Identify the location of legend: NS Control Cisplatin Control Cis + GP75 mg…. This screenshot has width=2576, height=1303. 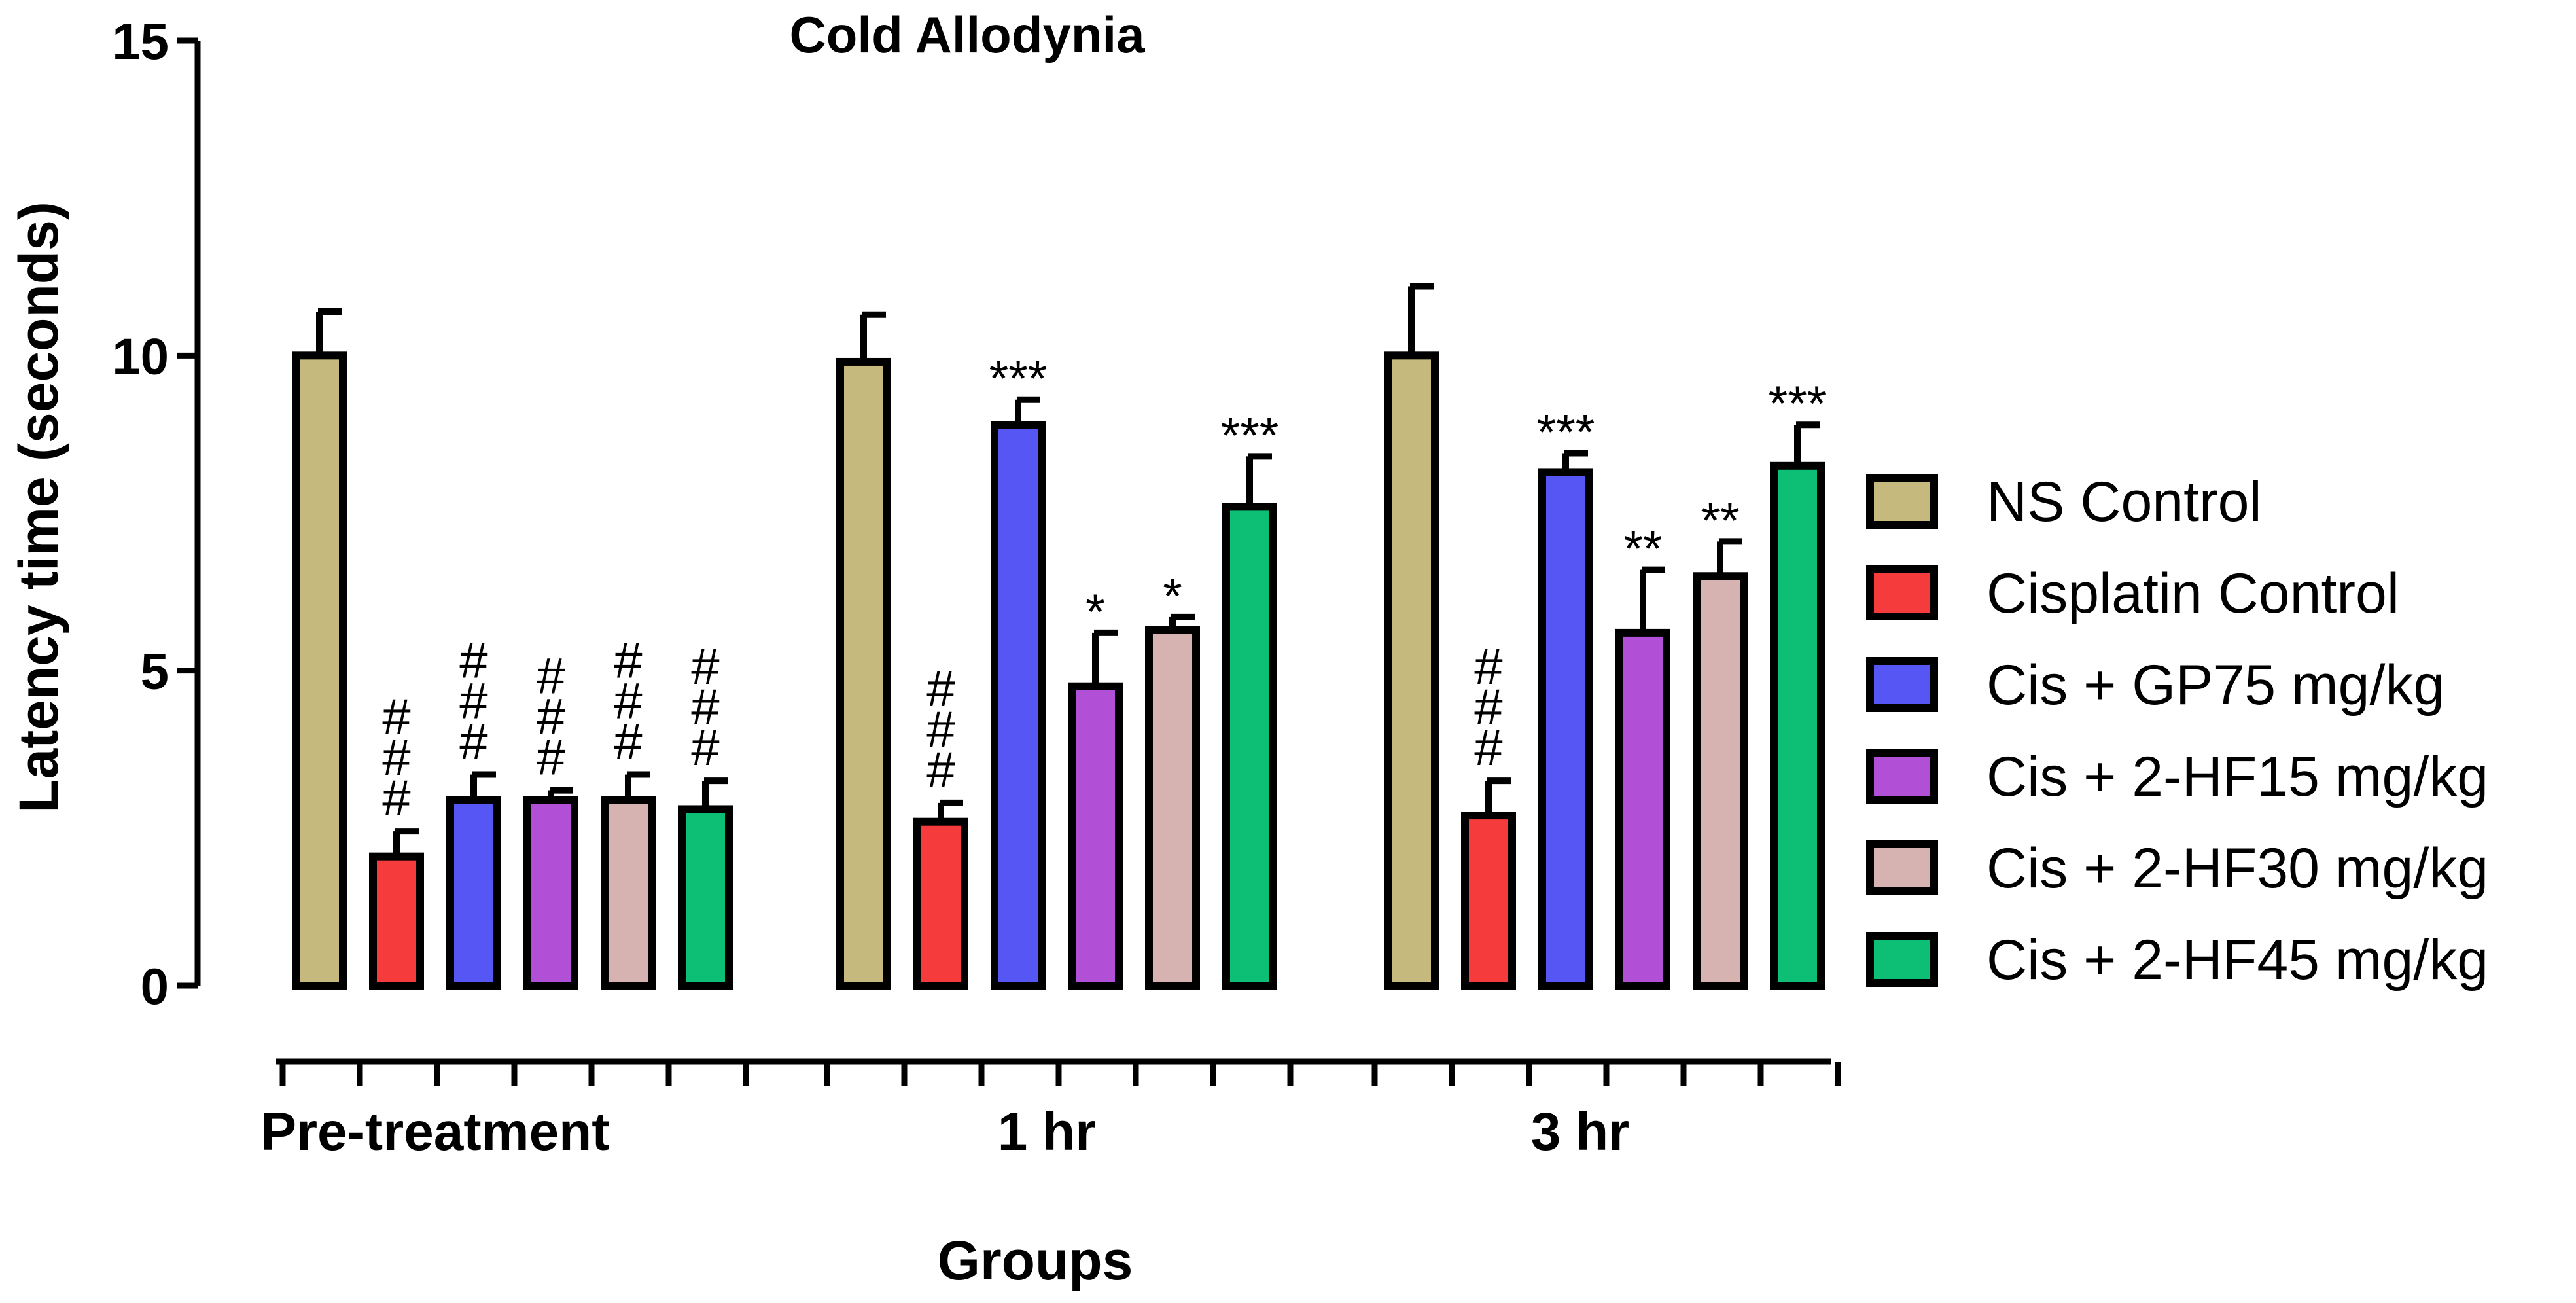
(2177, 731).